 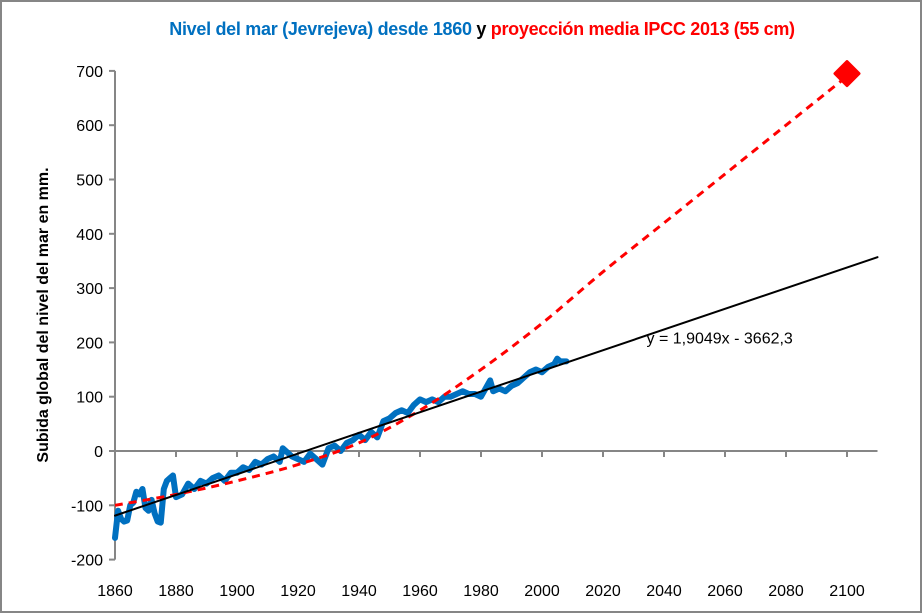 What do you see at coordinates (89, 181) in the screenshot?
I see `y-tick-label: 500` at bounding box center [89, 181].